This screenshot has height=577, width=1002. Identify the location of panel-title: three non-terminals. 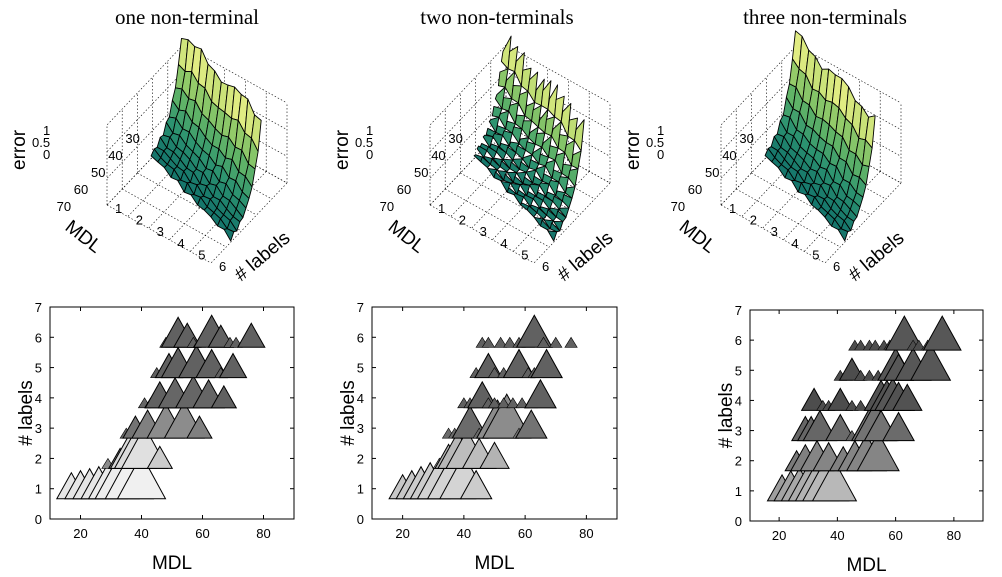
(825, 17).